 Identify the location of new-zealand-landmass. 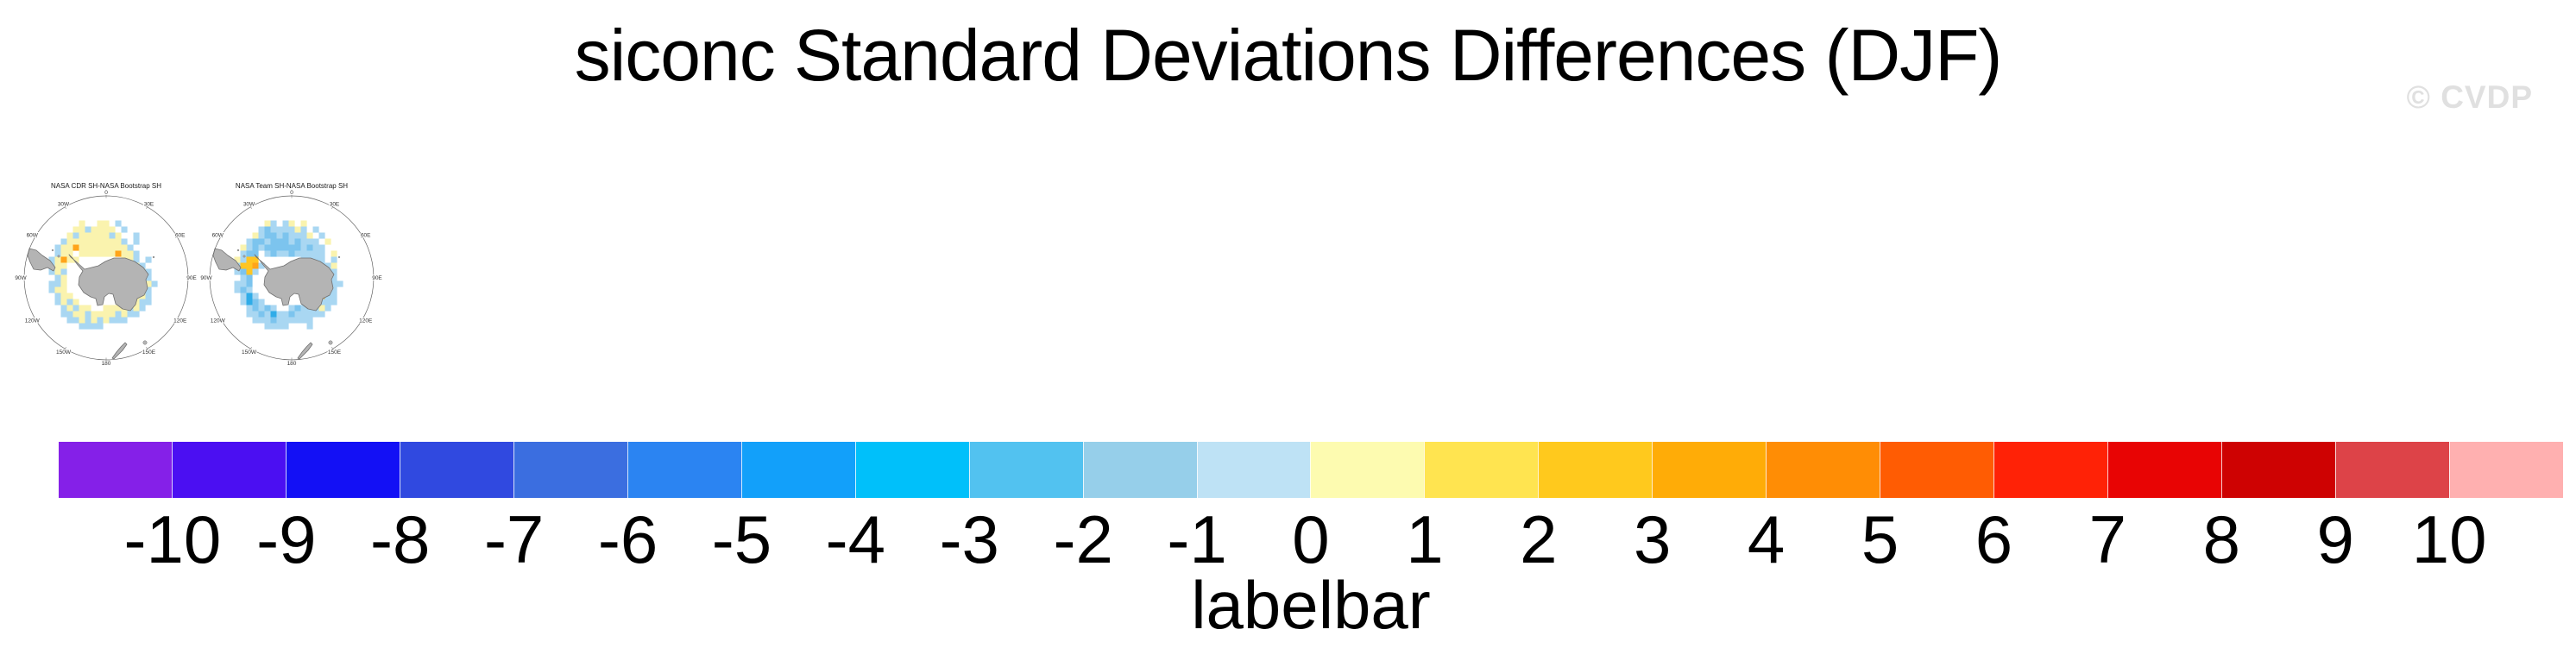
(305, 351).